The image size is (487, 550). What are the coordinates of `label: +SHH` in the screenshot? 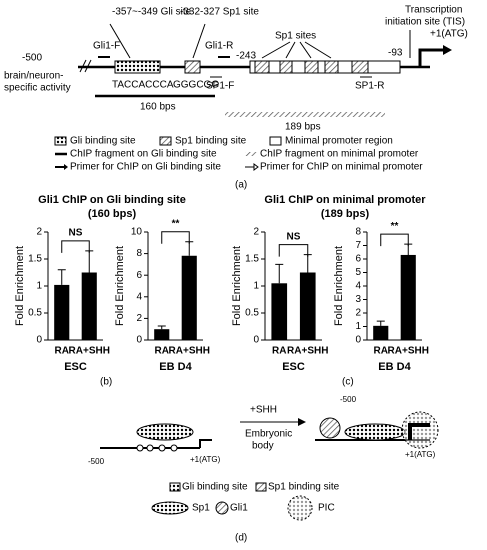 It's located at (263, 410).